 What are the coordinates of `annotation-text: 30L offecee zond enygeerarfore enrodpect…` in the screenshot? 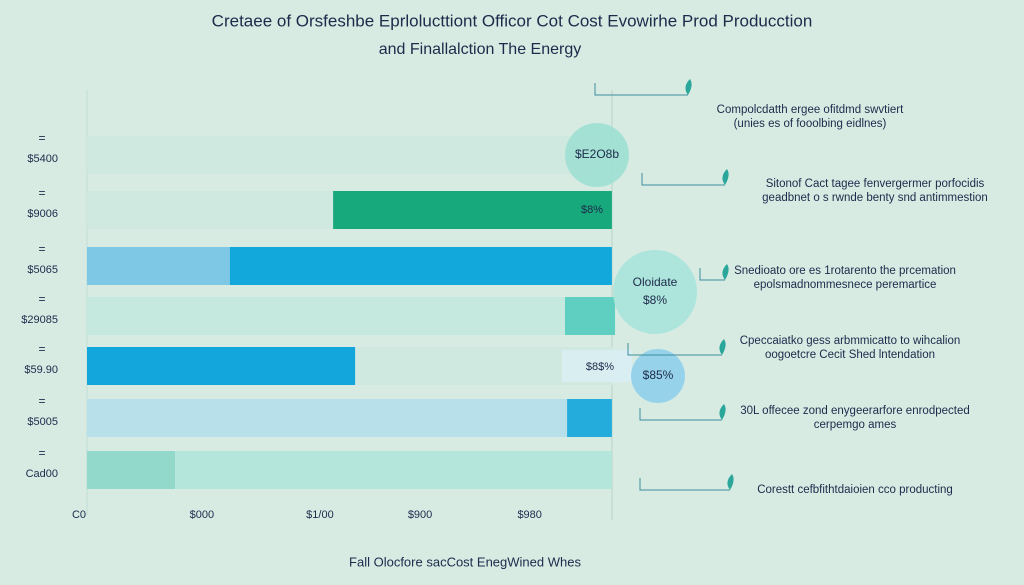 It's located at (855, 411).